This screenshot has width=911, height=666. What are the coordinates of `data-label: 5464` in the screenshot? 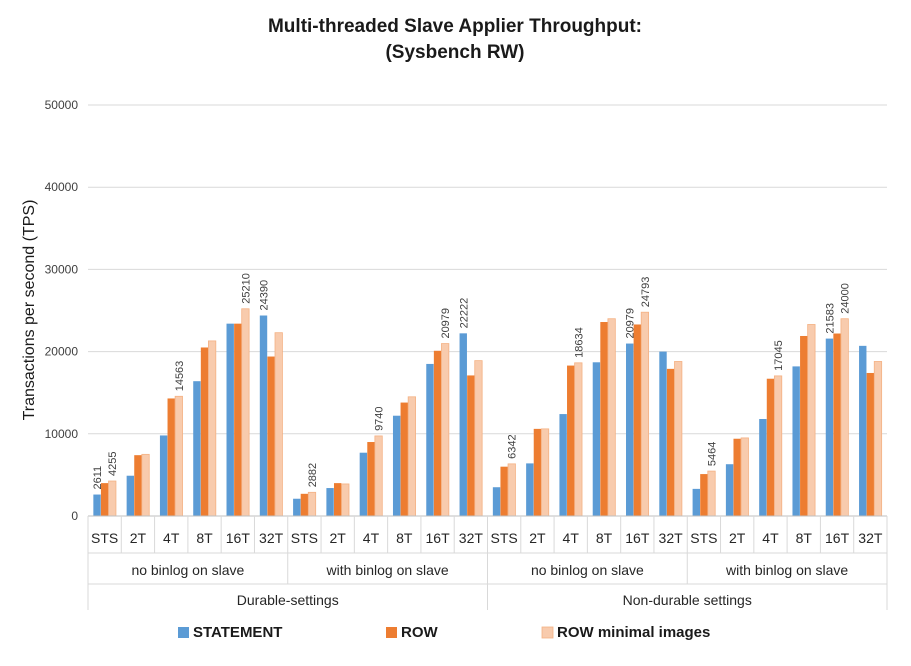 It's located at (712, 454).